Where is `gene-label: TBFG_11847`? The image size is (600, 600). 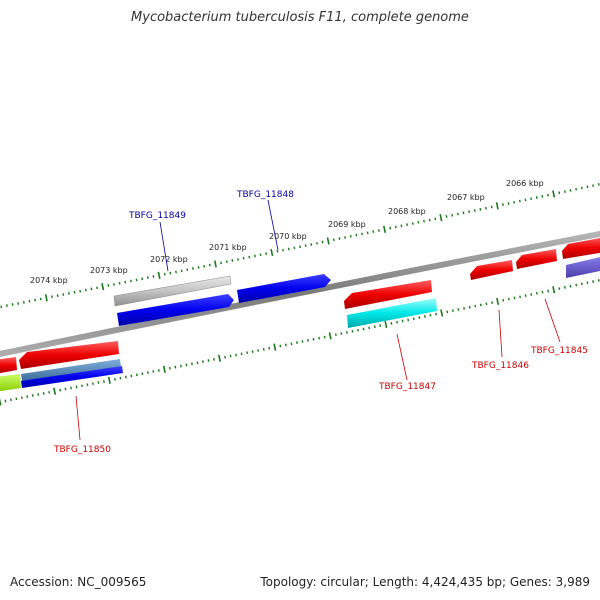 gene-label: TBFG_11847 is located at coordinates (407, 387).